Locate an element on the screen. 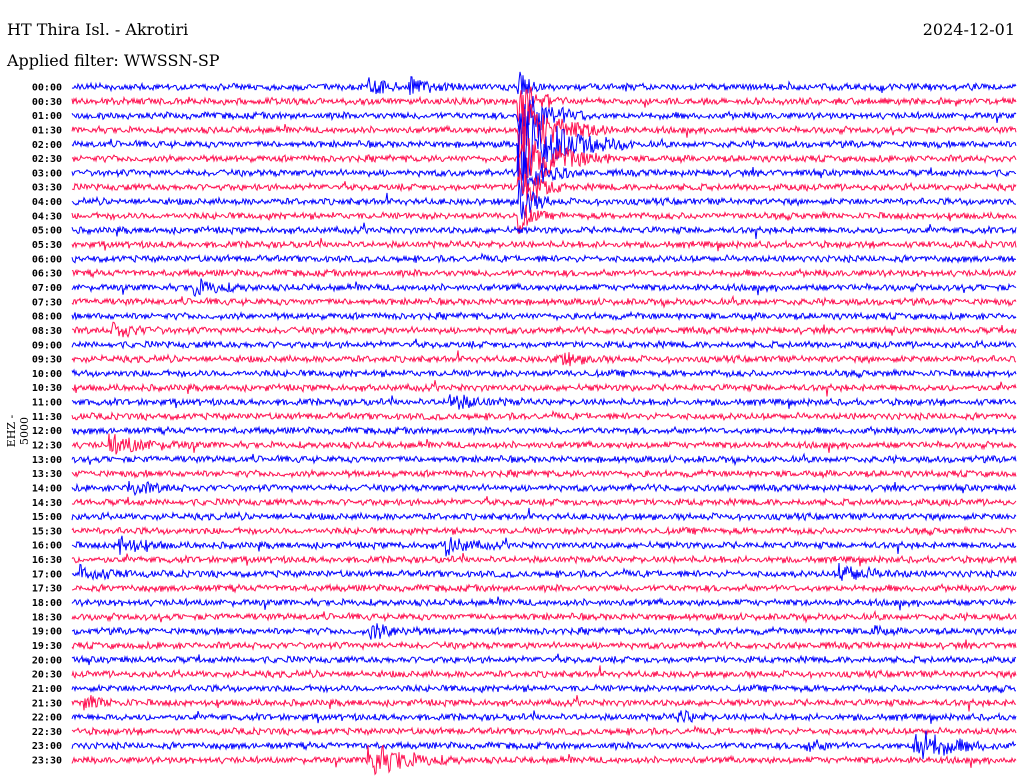 The image size is (1024, 780). row-time-label: 14:30 is located at coordinates (47, 503).